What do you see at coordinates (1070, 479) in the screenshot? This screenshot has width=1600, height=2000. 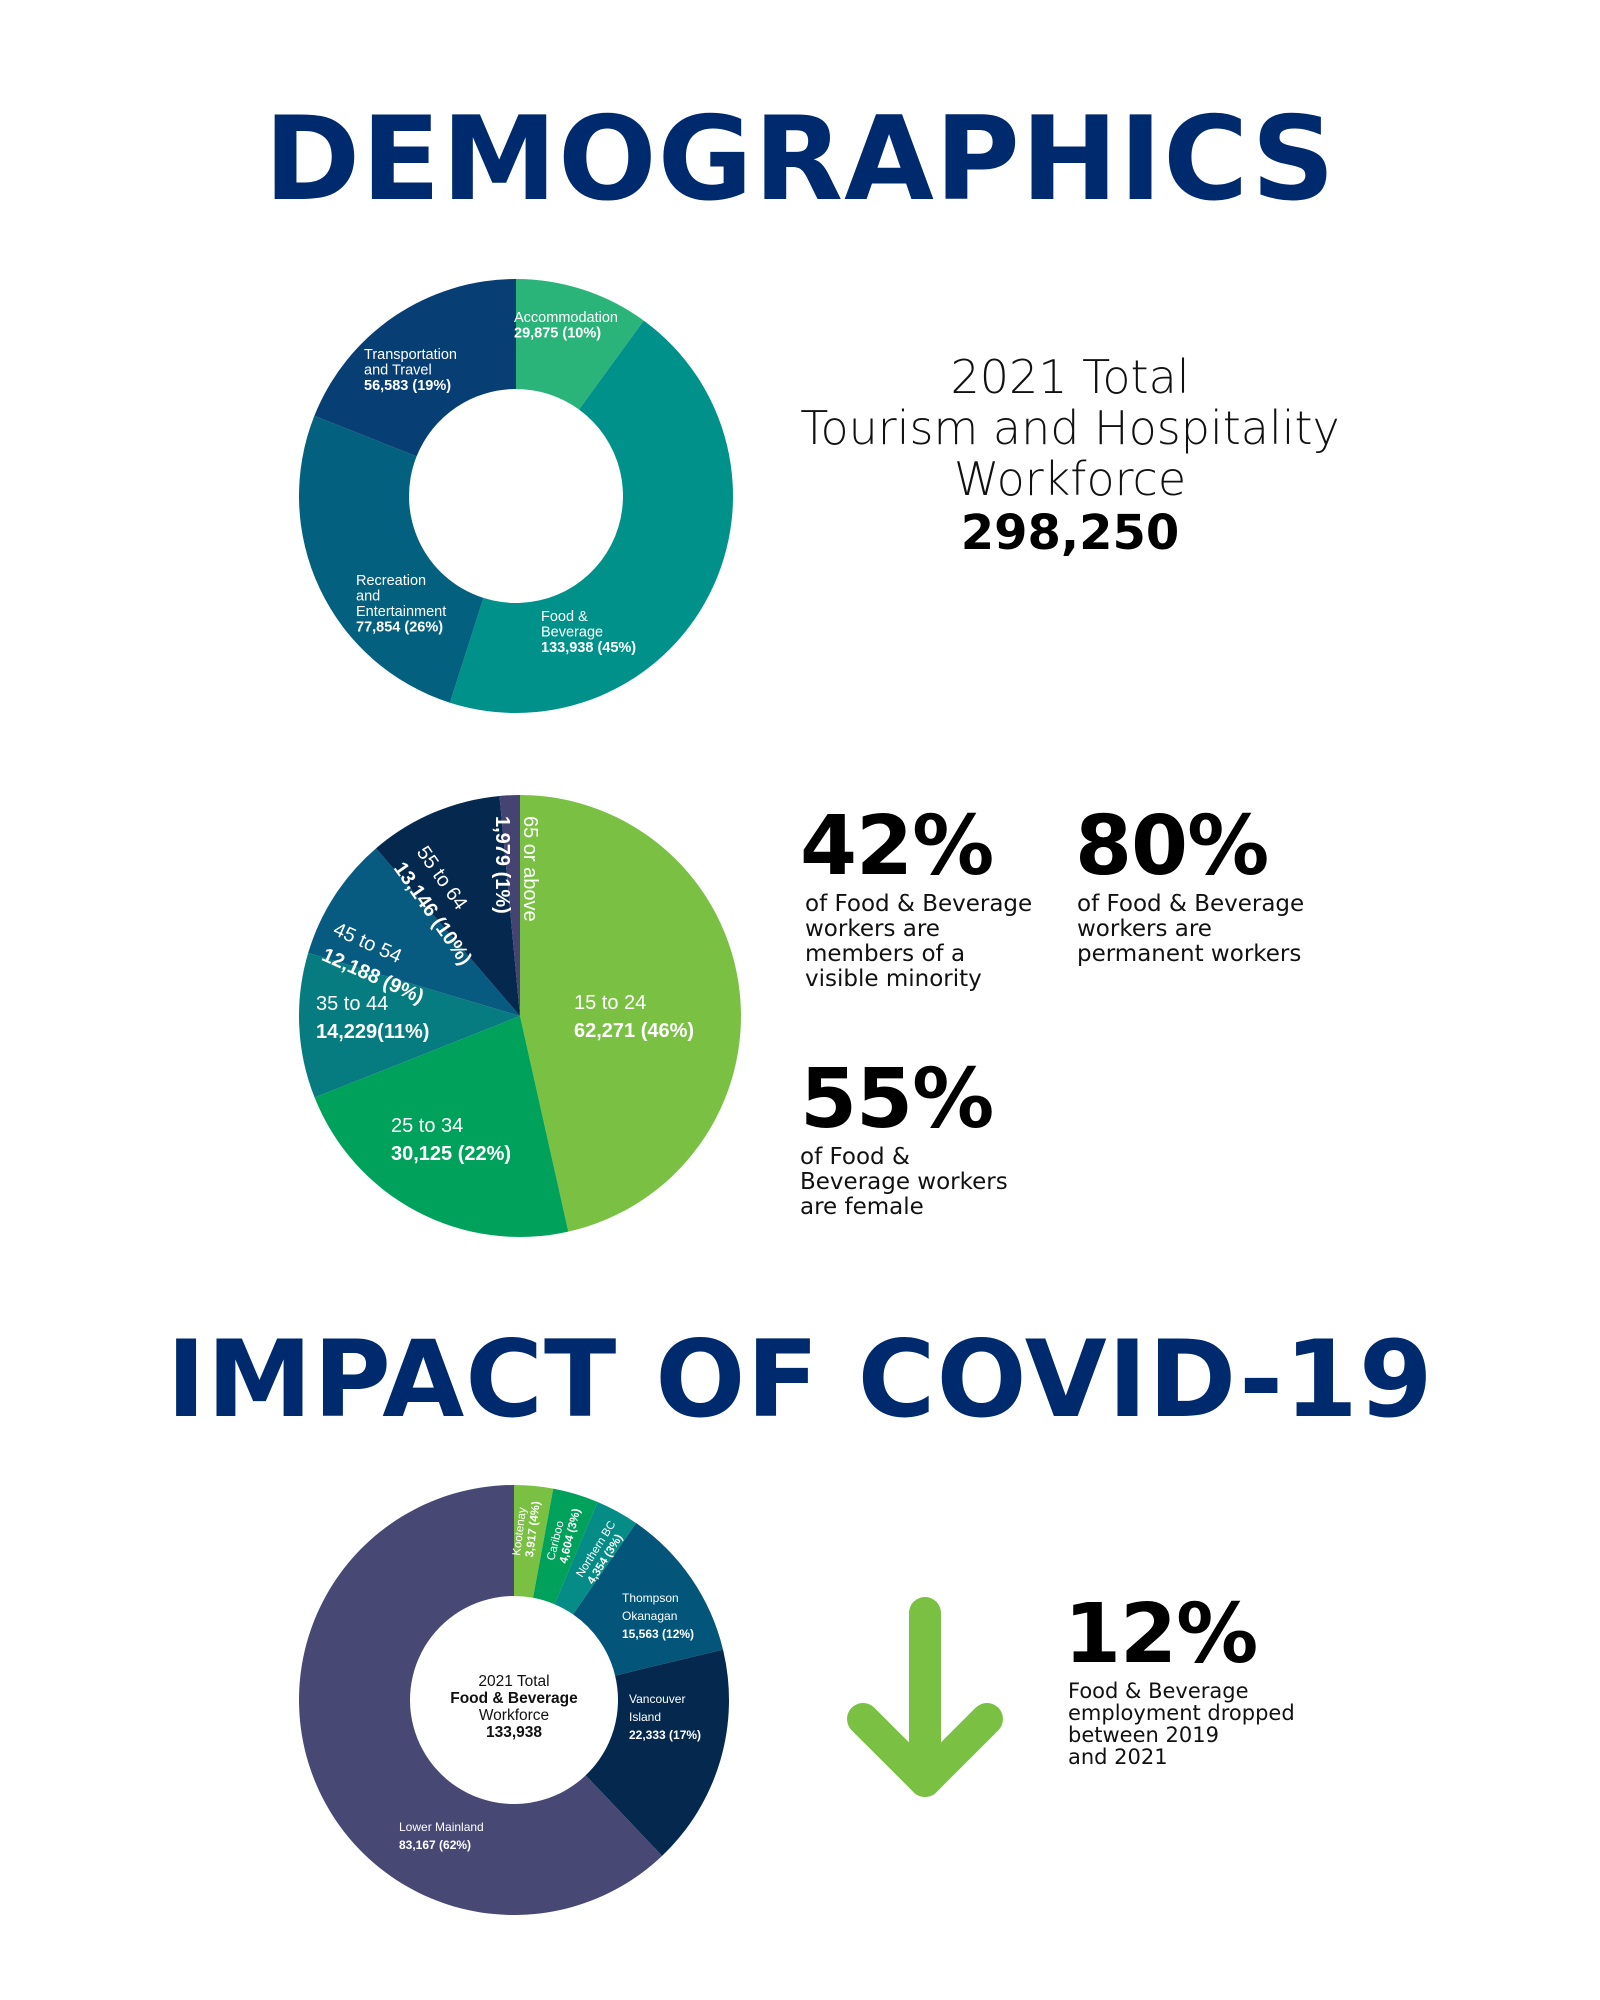 I see `workforce-total-line: Workforce` at bounding box center [1070, 479].